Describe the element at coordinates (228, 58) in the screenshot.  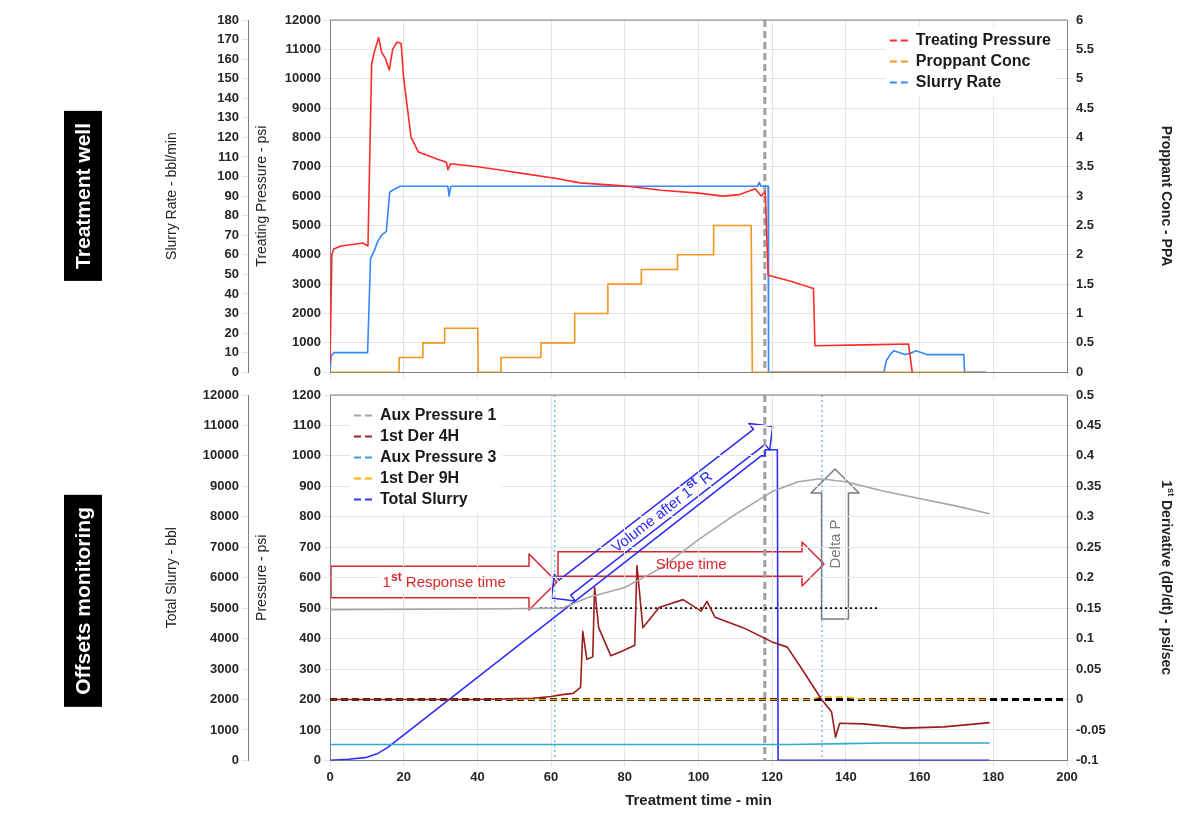
I see `y3-tick-label: 160` at that location.